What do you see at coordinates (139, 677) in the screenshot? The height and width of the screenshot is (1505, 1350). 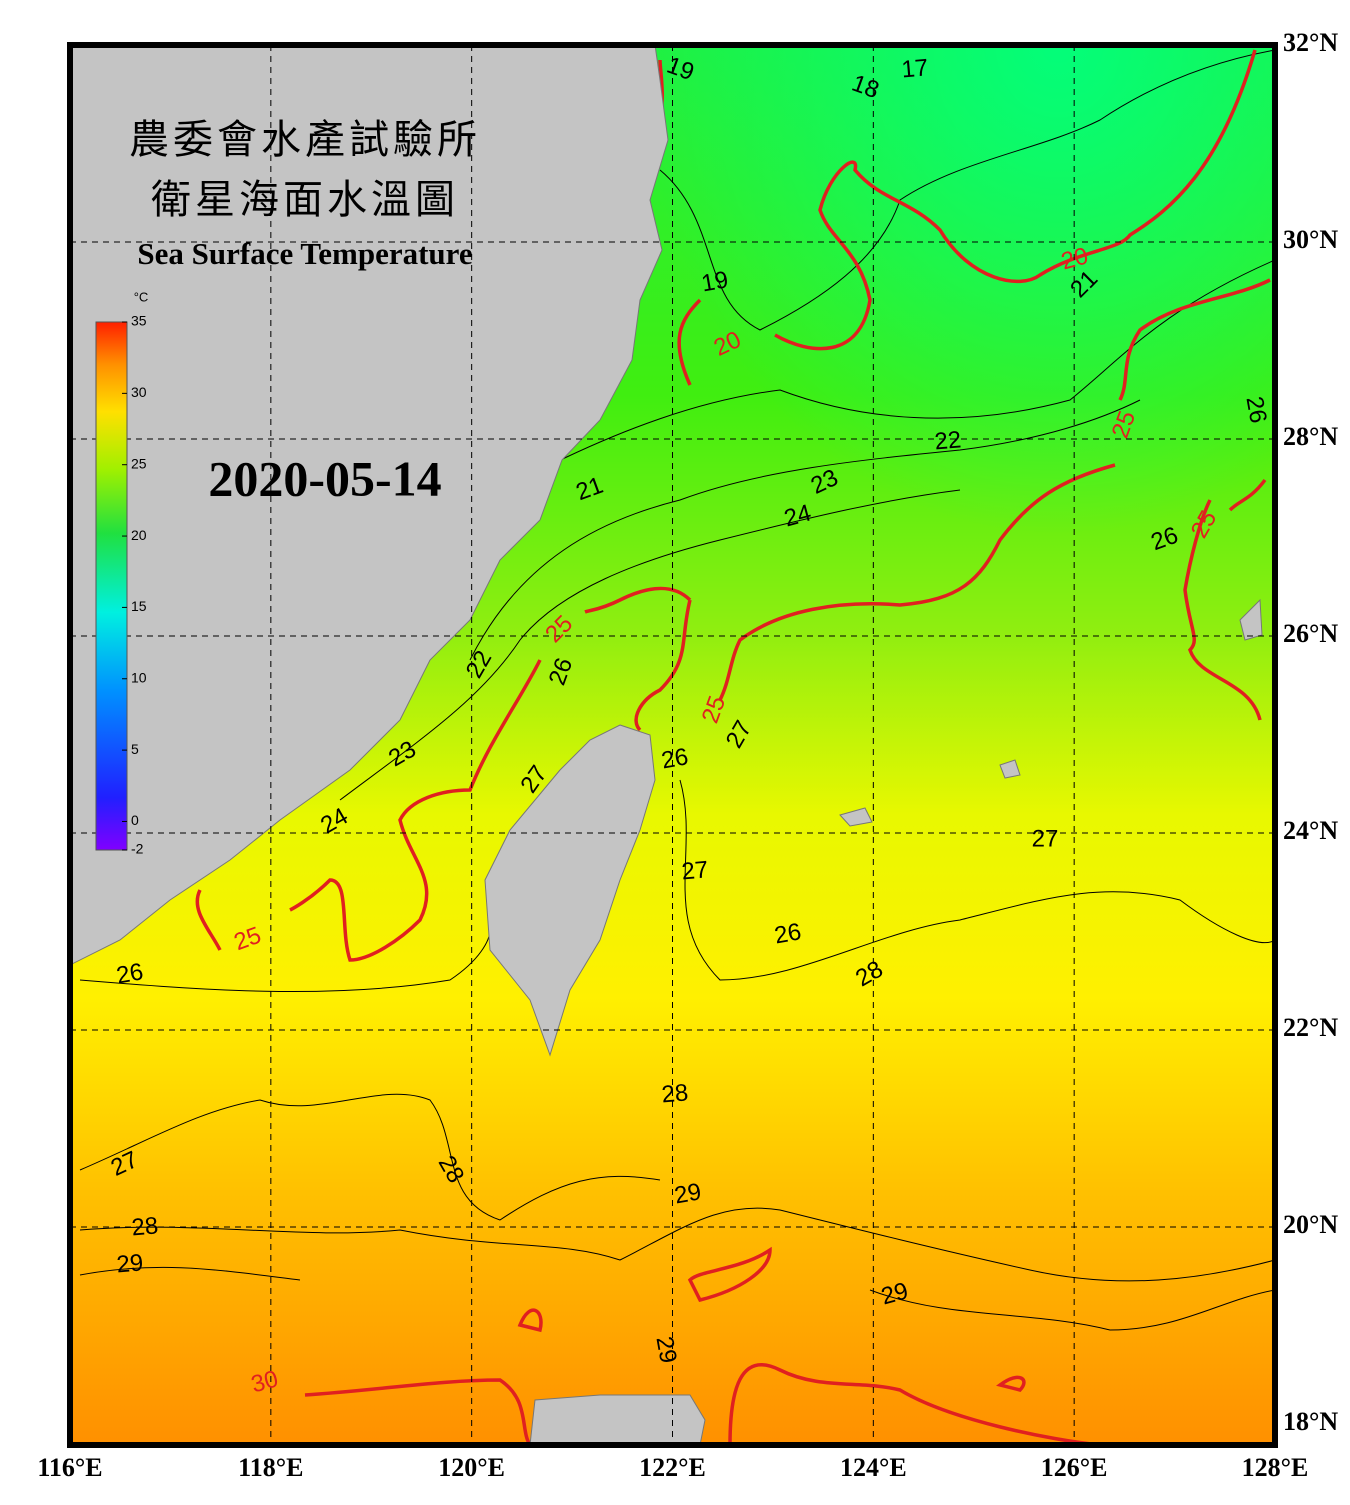 I see `colorbar-tick-label: 10` at bounding box center [139, 677].